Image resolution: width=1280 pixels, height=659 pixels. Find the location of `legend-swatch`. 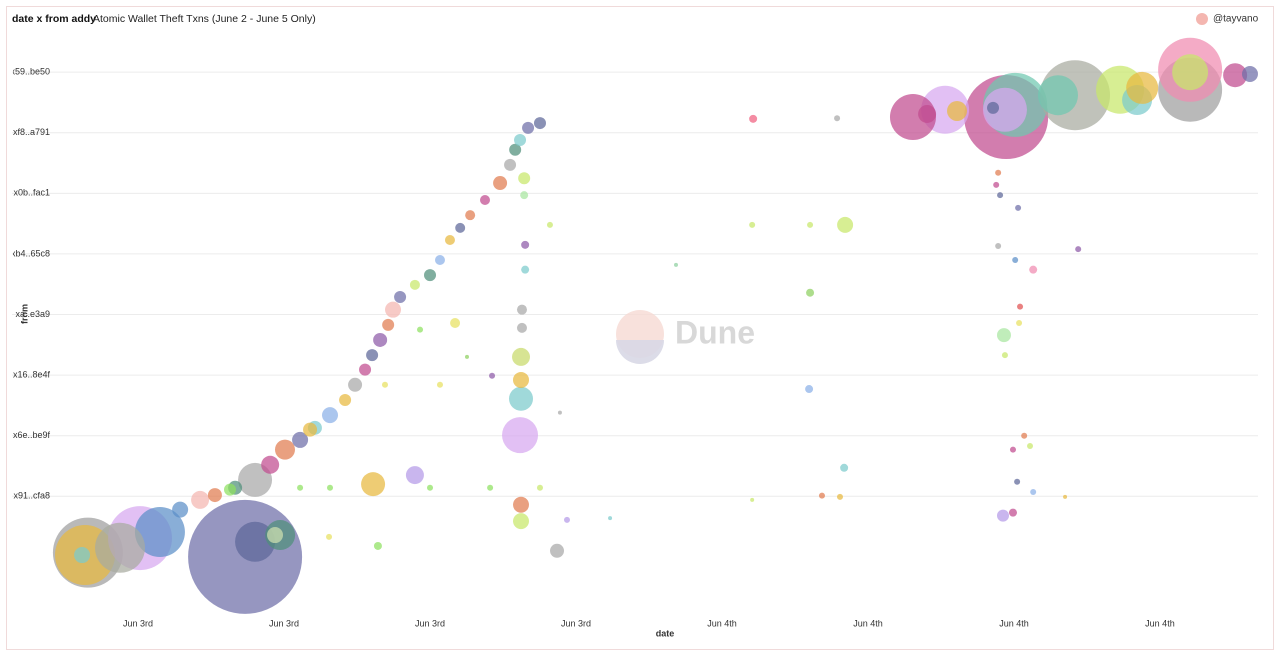

legend-swatch is located at coordinates (1202, 19).